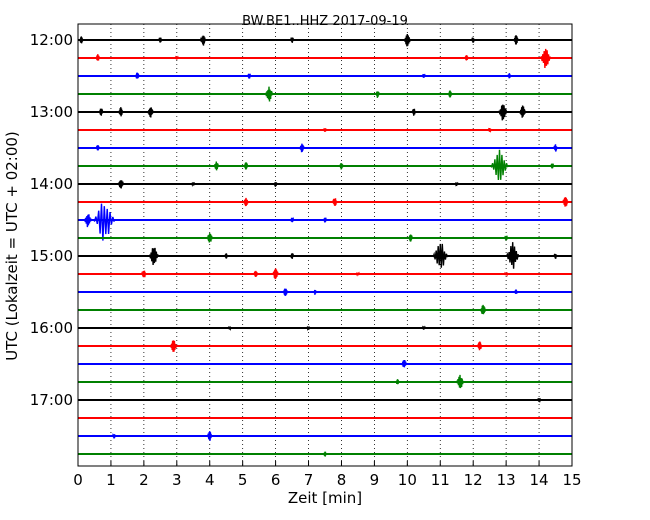 The width and height of the screenshot is (650, 520). I want to click on y-tick-label: 12:00, so click(51, 40).